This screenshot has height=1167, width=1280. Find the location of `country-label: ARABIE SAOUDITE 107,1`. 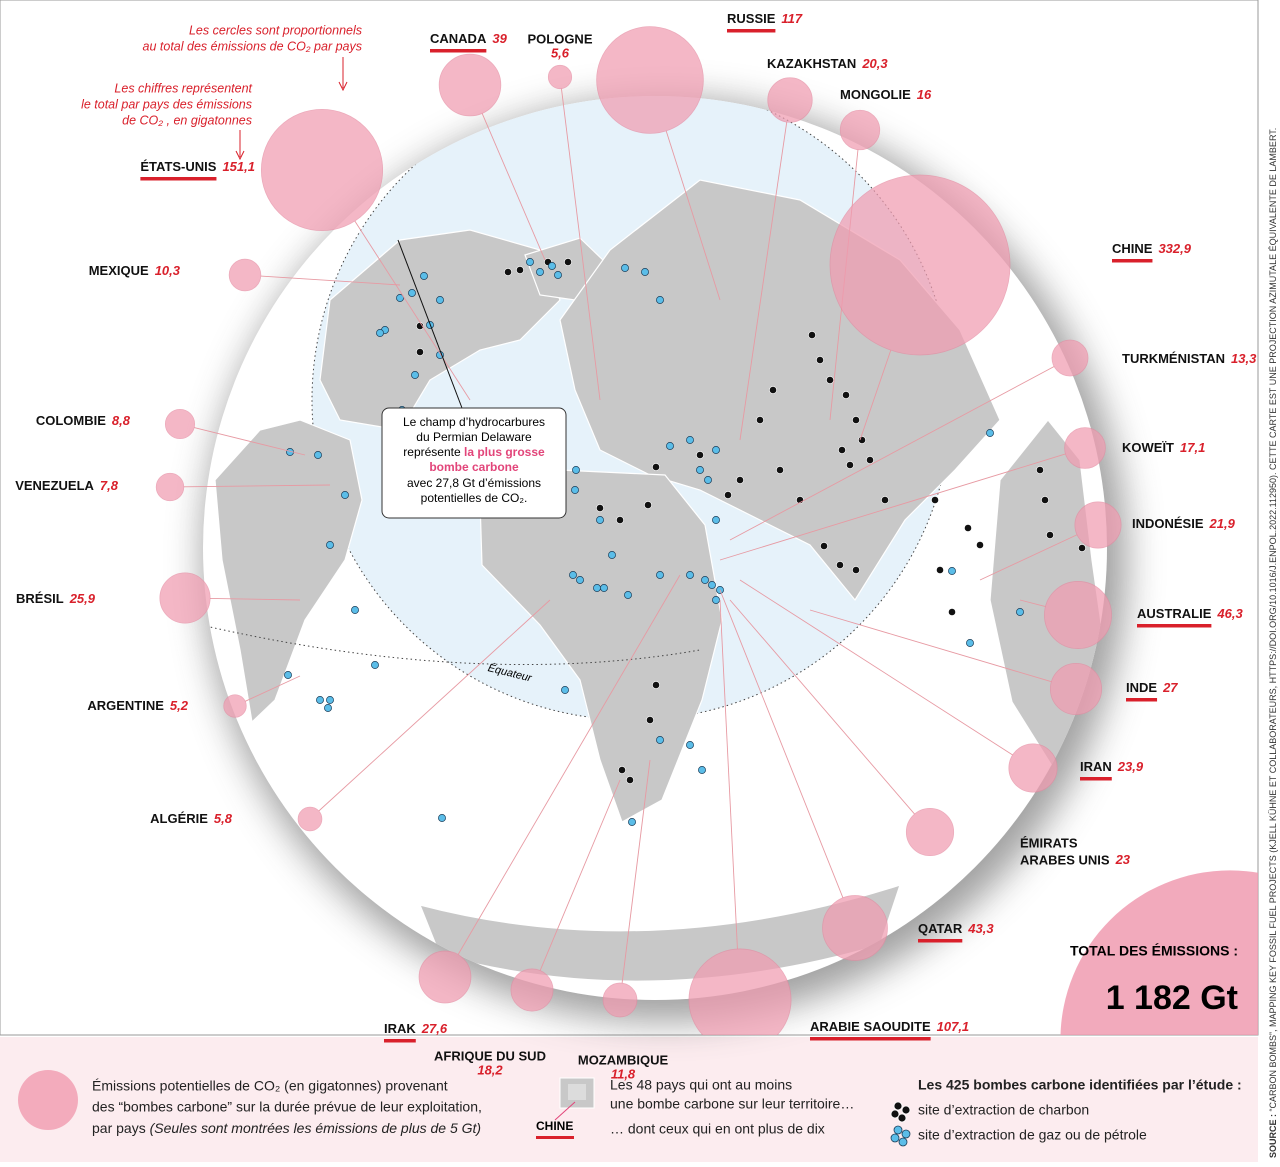

country-label: ARABIE SAOUDITE 107,1 is located at coordinates (889, 1026).